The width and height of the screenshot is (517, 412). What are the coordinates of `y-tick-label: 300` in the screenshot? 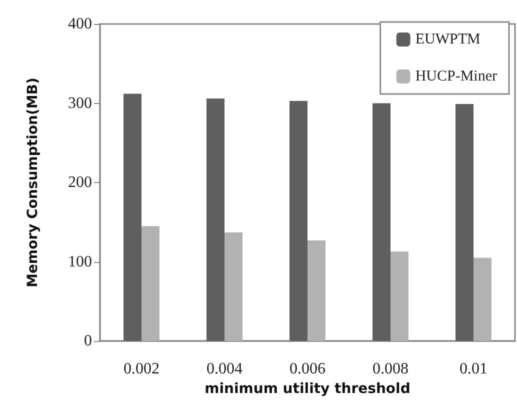 It's located at (80, 103).